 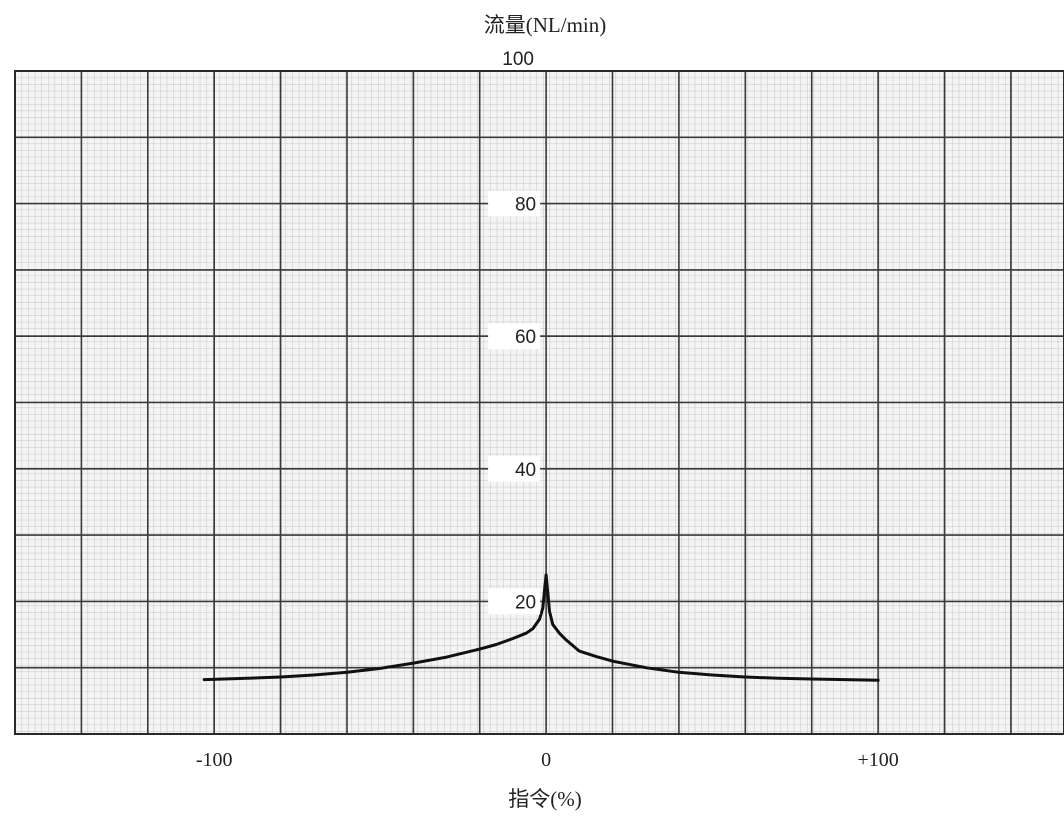 What do you see at coordinates (525, 337) in the screenshot?
I see `y-tick-label: 60` at bounding box center [525, 337].